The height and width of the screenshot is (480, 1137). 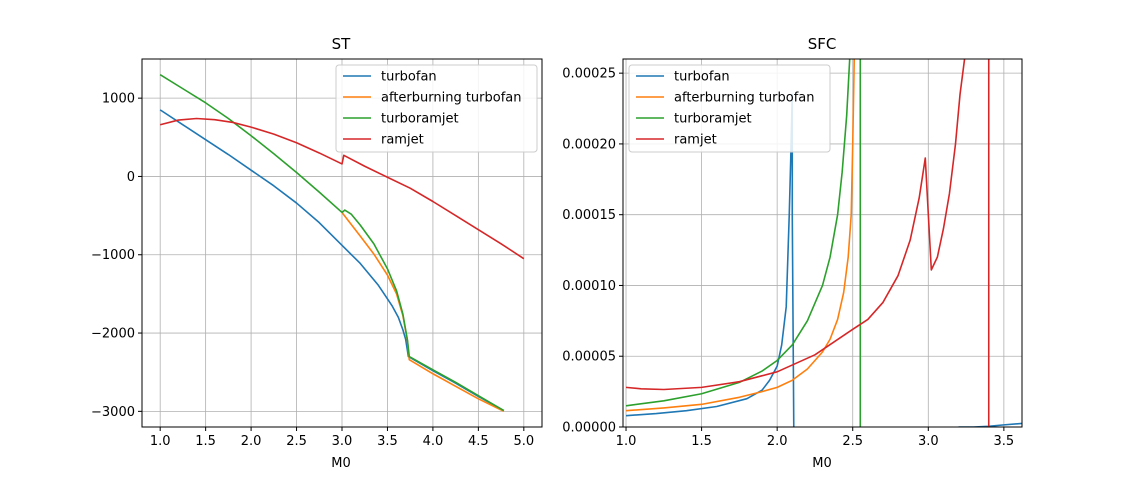 What do you see at coordinates (387, 441) in the screenshot?
I see `x-tick-label-st: 3.5` at bounding box center [387, 441].